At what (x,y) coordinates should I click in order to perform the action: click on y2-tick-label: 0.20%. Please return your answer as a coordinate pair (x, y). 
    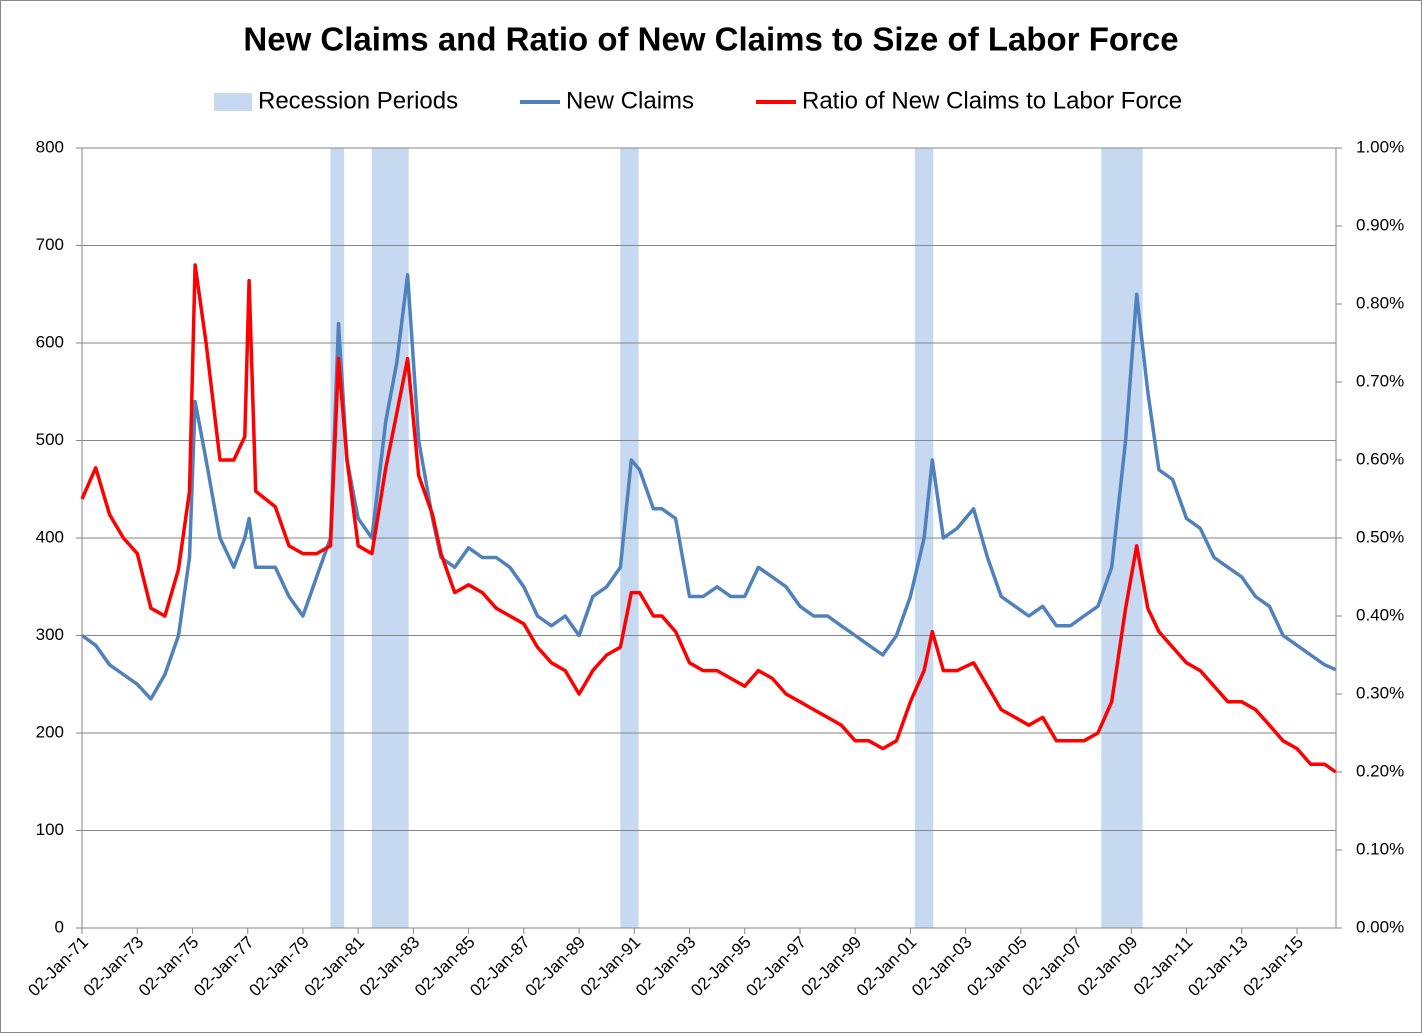
    Looking at the image, I should click on (1380, 770).